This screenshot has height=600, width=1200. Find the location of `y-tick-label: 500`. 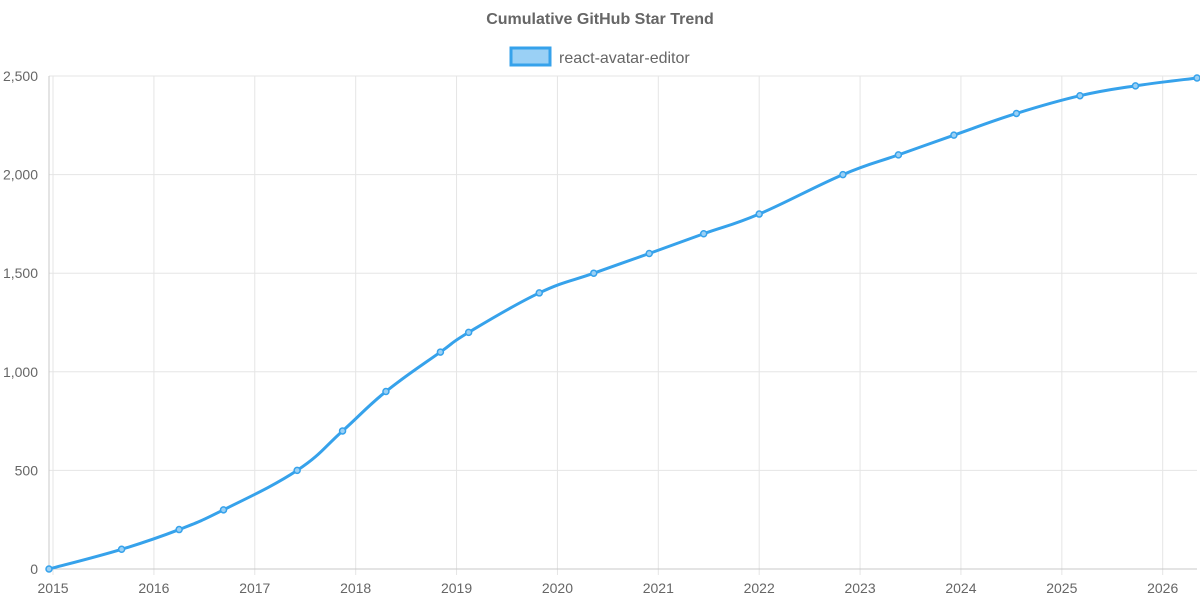

y-tick-label: 500 is located at coordinates (27, 470).